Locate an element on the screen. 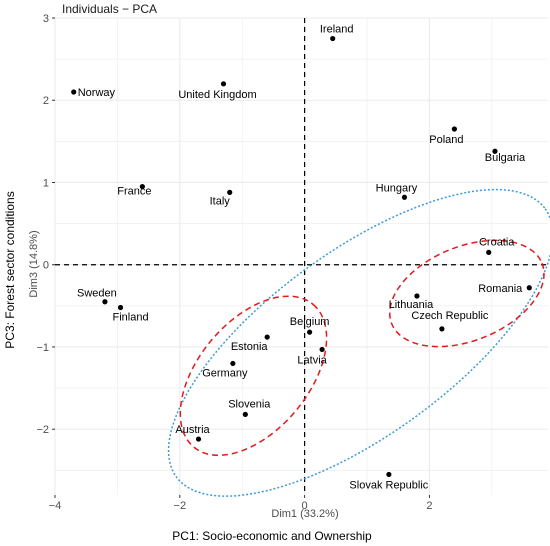  point-italy is located at coordinates (230, 192).